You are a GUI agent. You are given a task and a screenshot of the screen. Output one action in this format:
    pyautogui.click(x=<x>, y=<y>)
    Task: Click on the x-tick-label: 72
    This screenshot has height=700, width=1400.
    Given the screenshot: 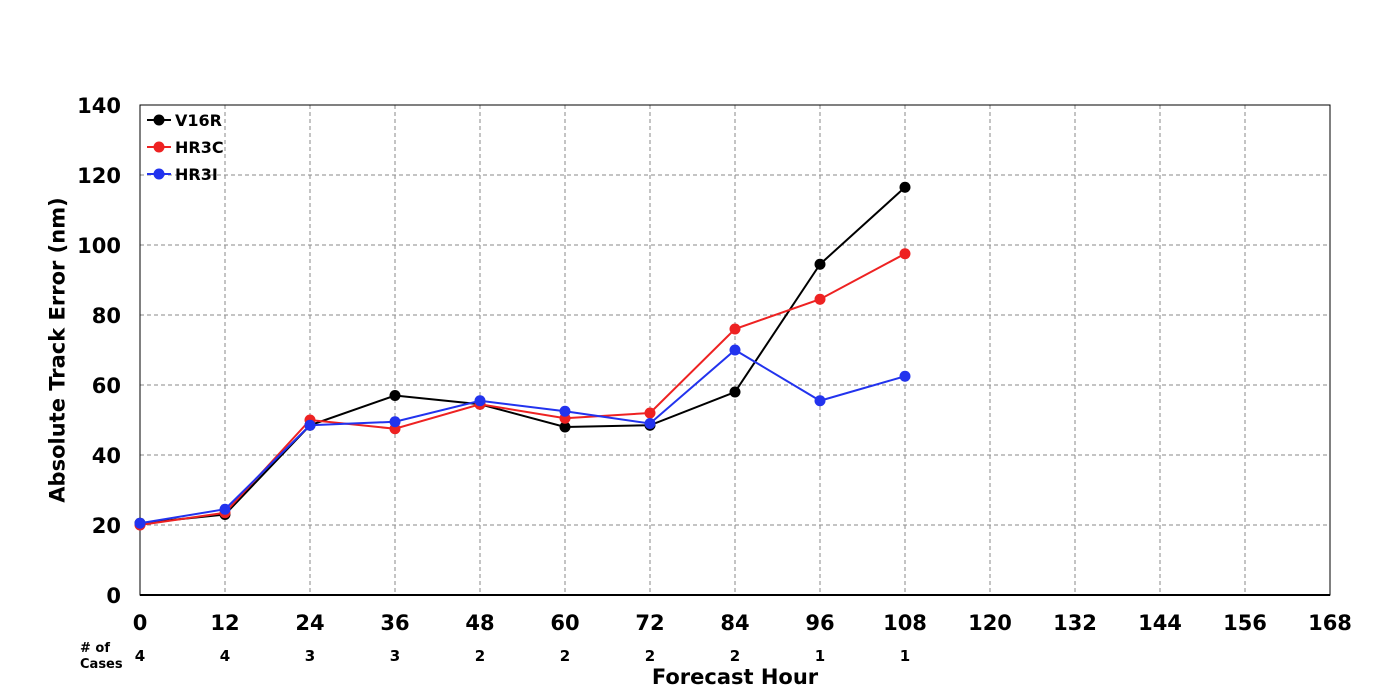 What is the action you would take?
    pyautogui.click(x=649, y=623)
    